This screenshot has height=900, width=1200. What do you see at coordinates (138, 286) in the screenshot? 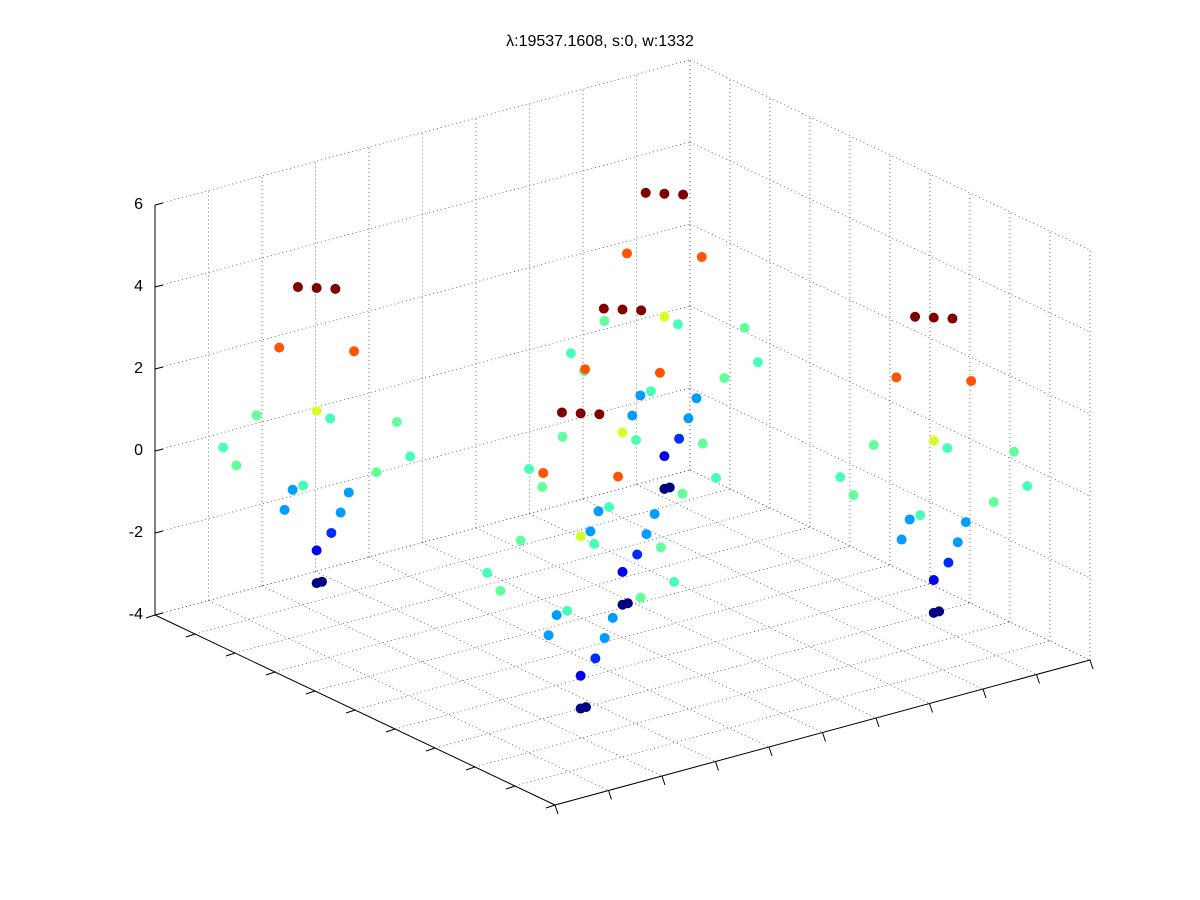
I see `z-tick-label: 4` at bounding box center [138, 286].